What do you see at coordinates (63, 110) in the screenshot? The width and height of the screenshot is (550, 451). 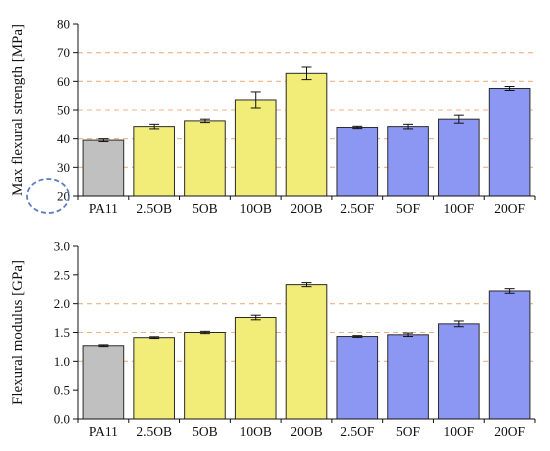 I see `y-tick-label-3: 50` at bounding box center [63, 110].